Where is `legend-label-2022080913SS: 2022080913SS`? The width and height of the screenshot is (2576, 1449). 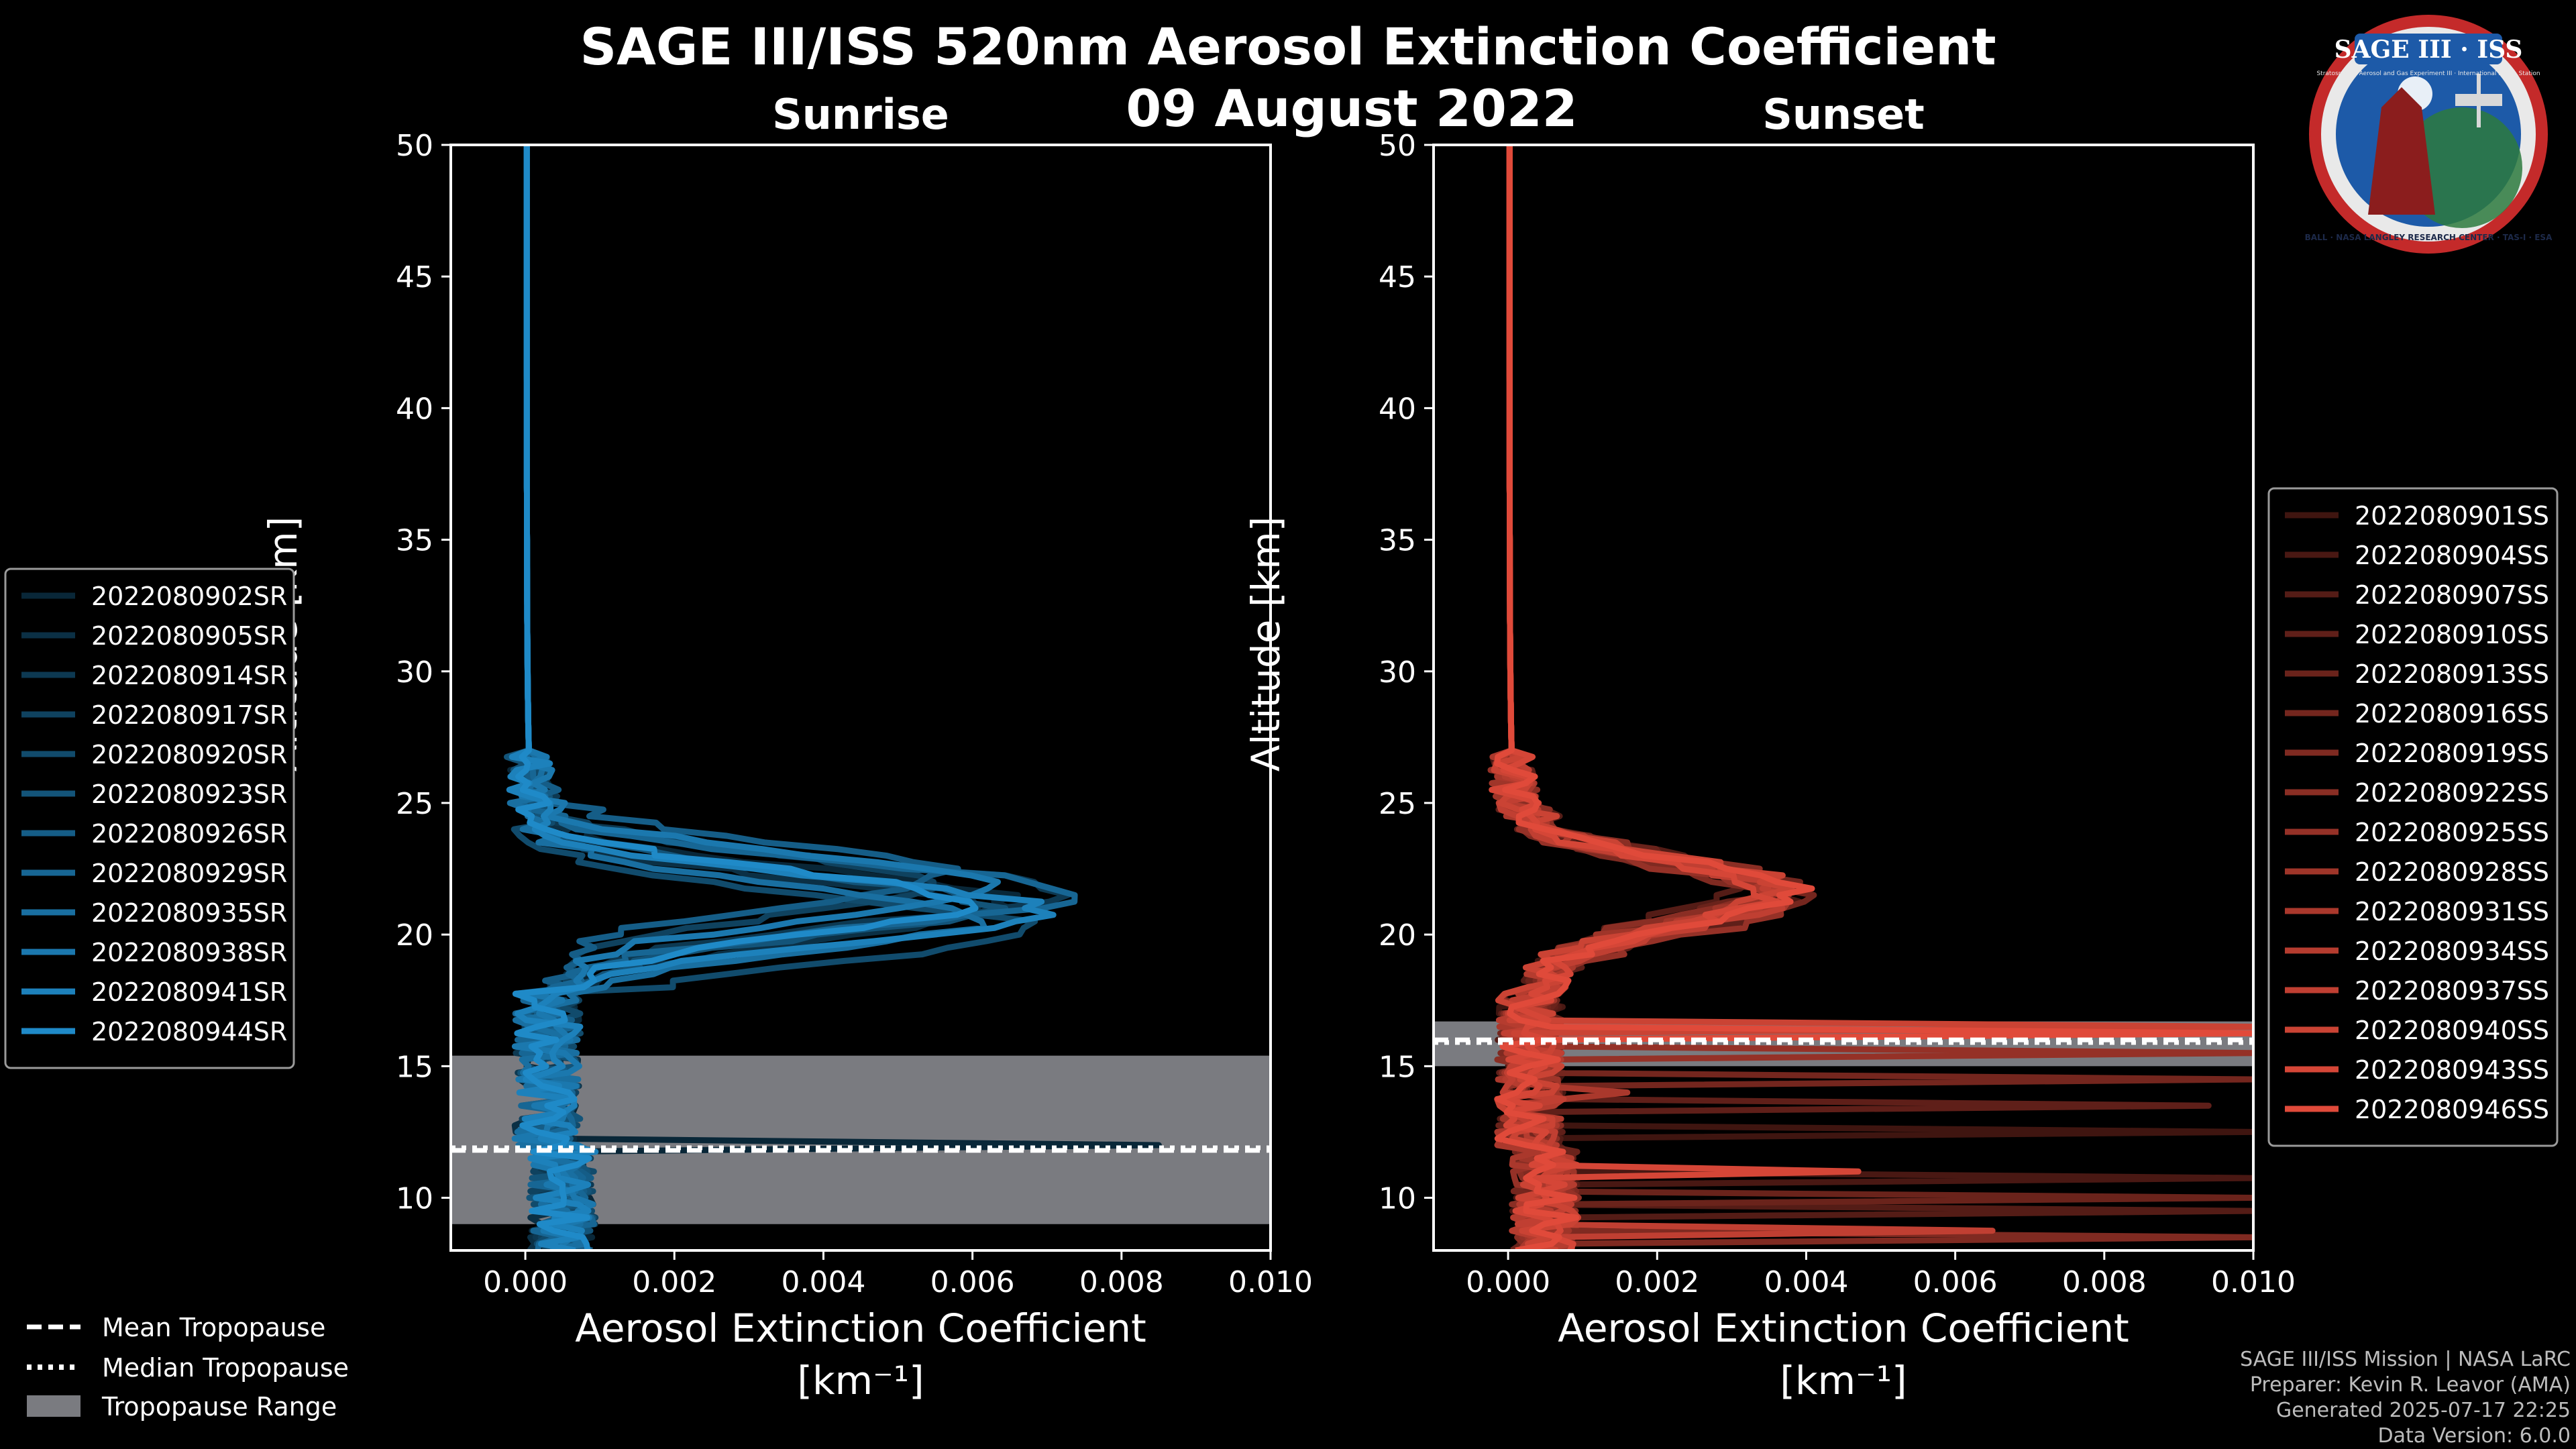 legend-label-2022080913SS: 2022080913SS is located at coordinates (2452, 674).